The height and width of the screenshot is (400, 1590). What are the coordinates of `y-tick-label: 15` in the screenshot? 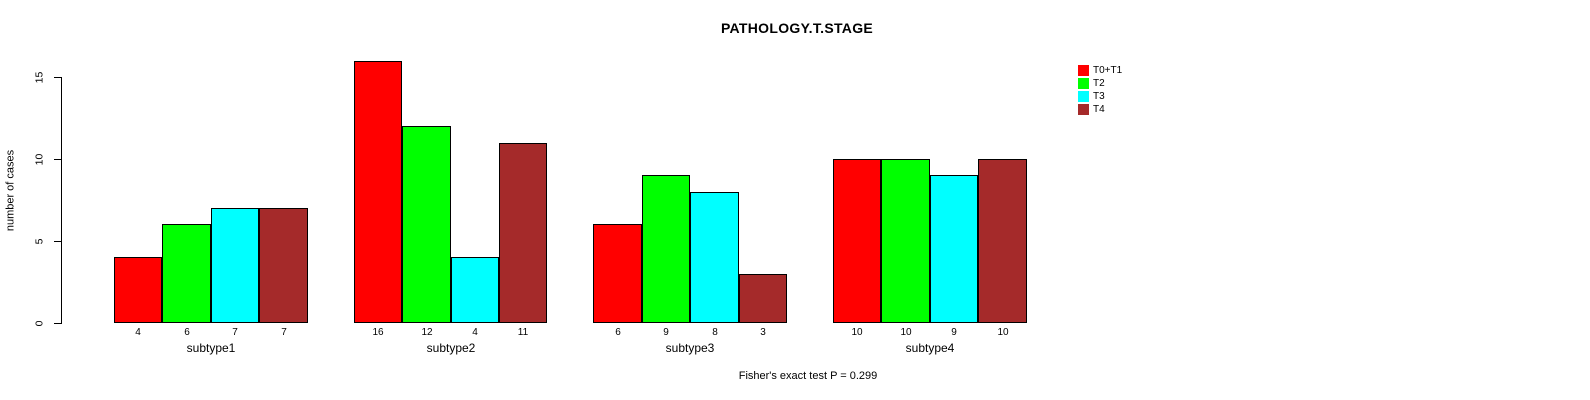 It's located at (39, 77).